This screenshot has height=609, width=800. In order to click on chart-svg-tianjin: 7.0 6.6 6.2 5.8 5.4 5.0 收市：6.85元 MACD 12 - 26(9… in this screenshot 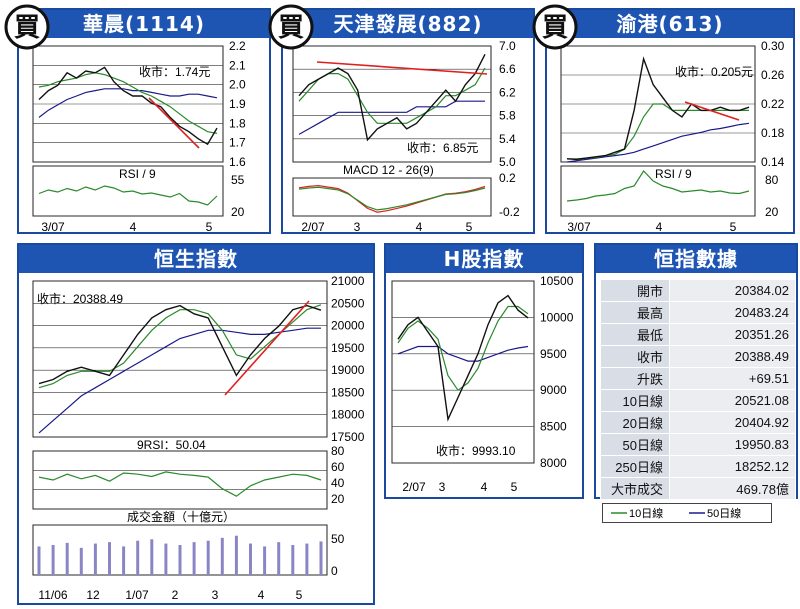, I will do `click(406, 135)`.